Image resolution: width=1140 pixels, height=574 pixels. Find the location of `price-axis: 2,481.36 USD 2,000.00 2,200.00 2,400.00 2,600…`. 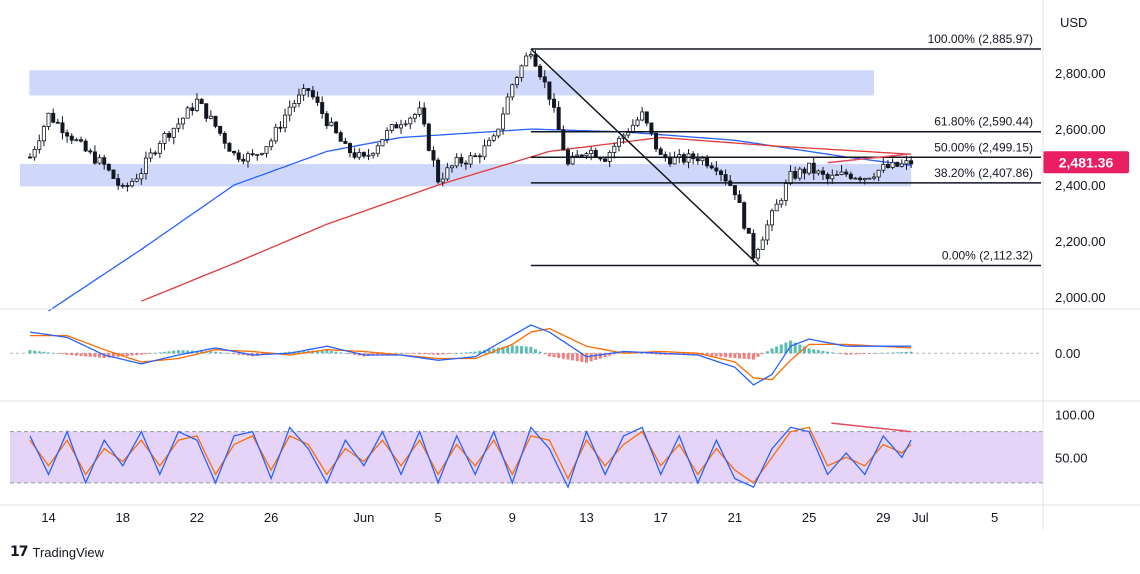

price-axis: 2,481.36 USD 2,000.00 2,200.00 2,400.00 2,600… is located at coordinates (1086, 240).